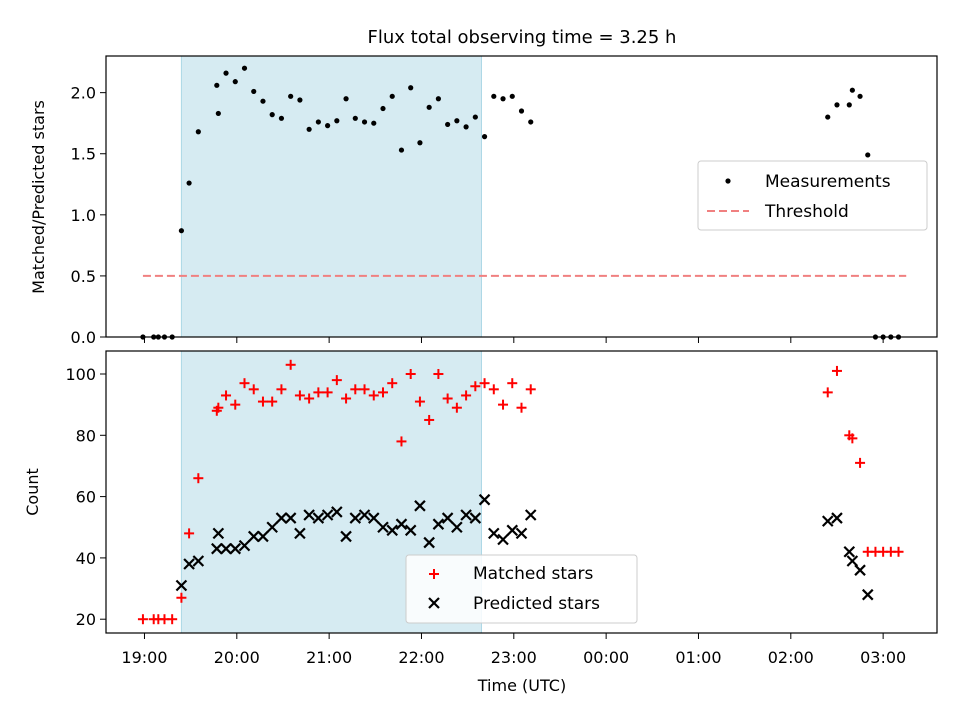 This screenshot has width=960, height=720. Describe the element at coordinates (83, 337) in the screenshot. I see `y-tick-label: 0.0` at that location.